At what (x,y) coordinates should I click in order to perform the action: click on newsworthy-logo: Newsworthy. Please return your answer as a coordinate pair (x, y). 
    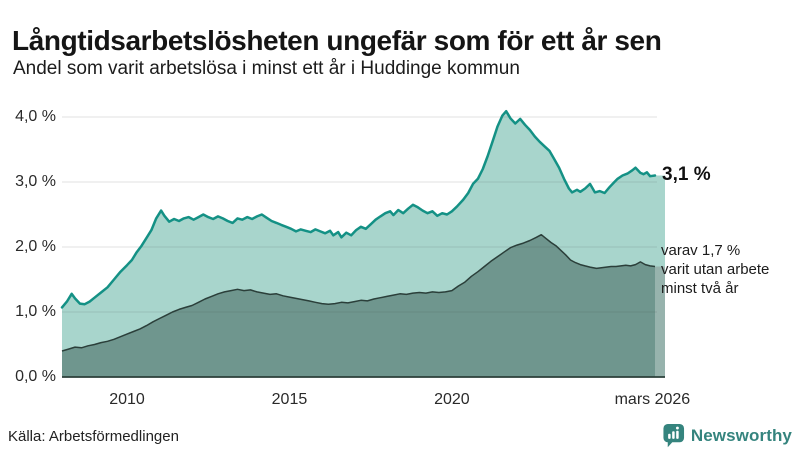
    Looking at the image, I should click on (727, 436).